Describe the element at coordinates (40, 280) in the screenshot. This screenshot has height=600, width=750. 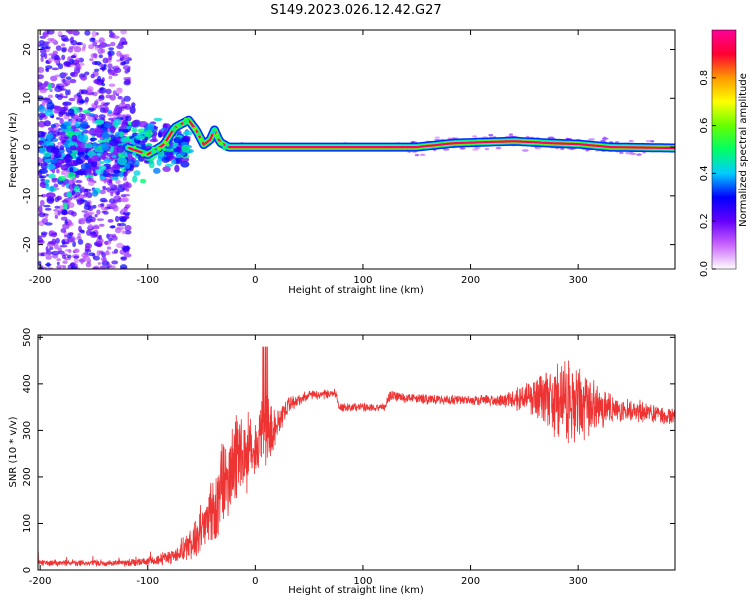
I see `spectrogram-x-tick-label: -200` at that location.